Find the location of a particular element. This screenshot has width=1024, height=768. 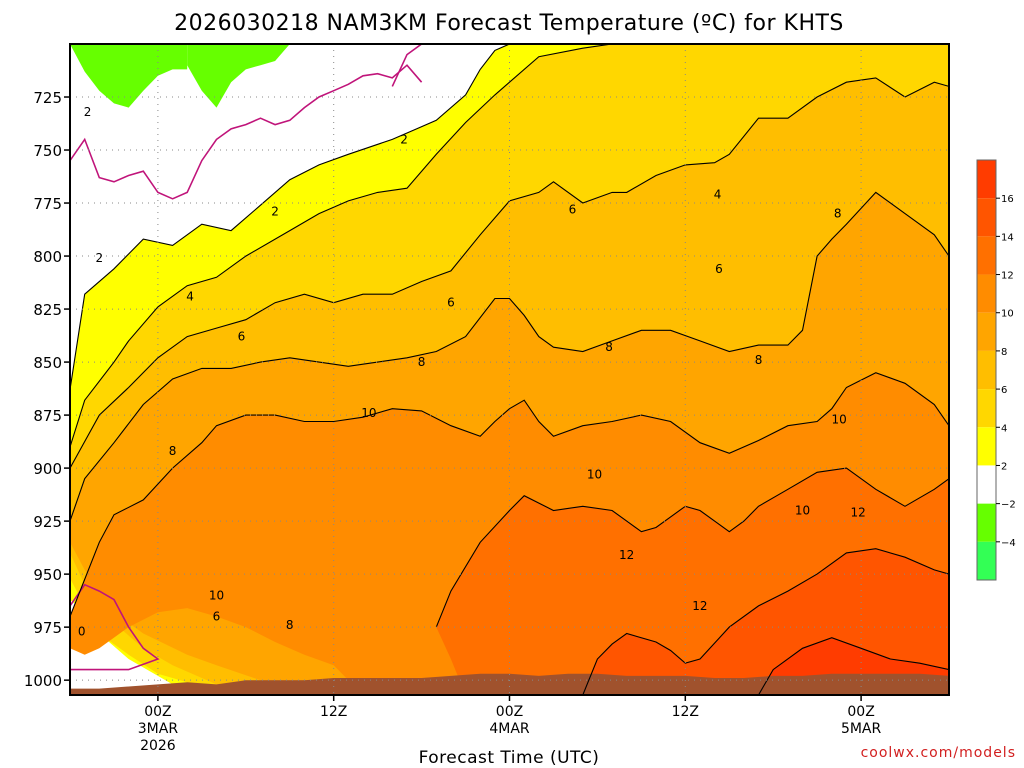

contour-label-2: 2 is located at coordinates (275, 212).